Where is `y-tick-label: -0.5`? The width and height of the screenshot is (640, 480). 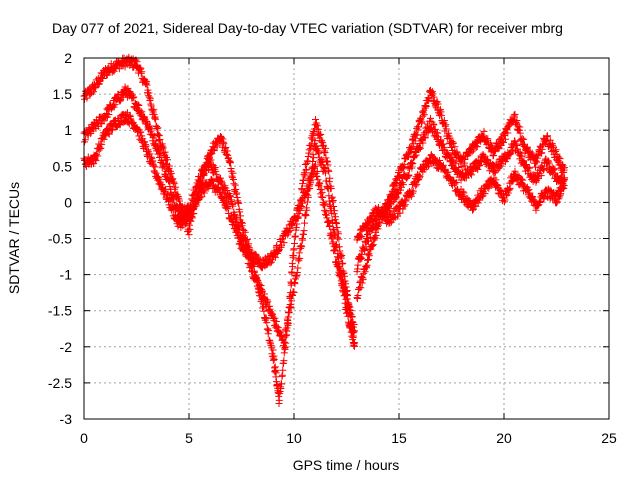
y-tick-label: -0.5 is located at coordinates (60, 239).